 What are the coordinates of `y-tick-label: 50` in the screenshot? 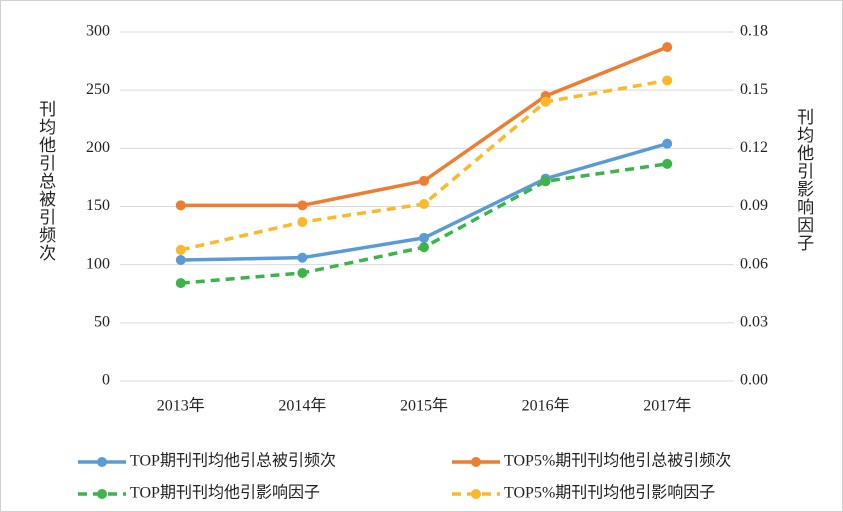 It's located at (102, 322).